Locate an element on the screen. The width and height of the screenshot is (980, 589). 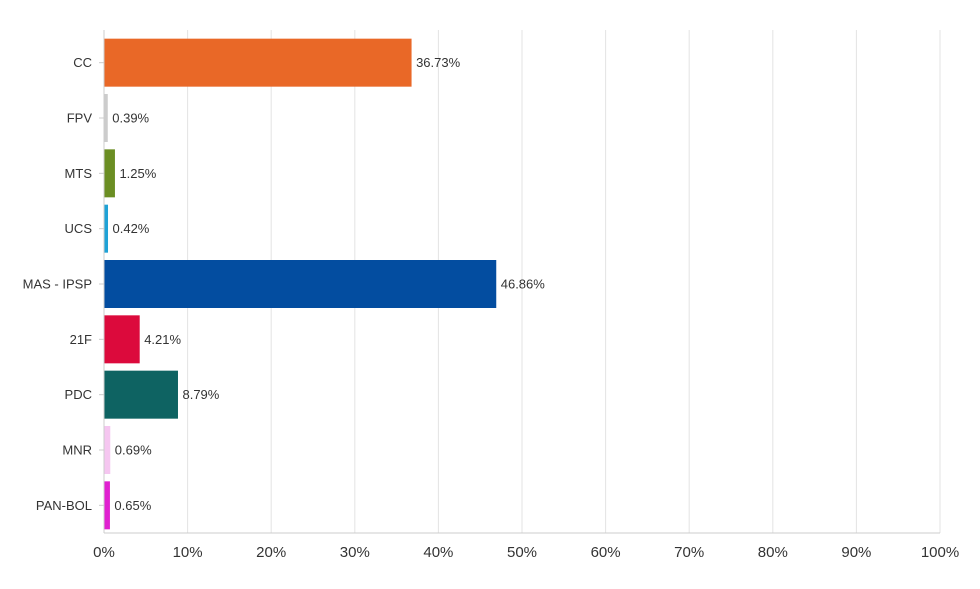
bar-fpv is located at coordinates (106, 118).